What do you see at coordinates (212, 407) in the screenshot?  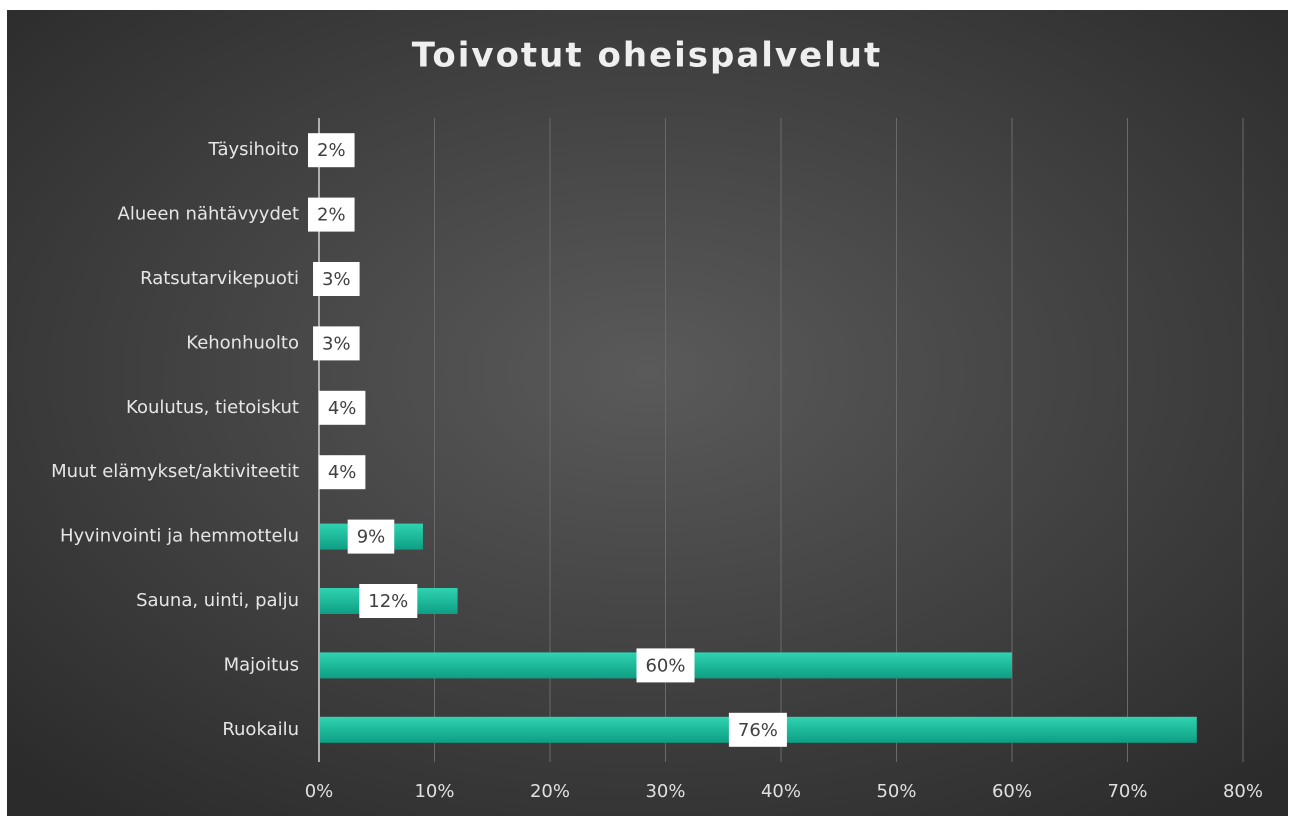 I see `y-tick-label: Koulutus, tietoiskut` at bounding box center [212, 407].